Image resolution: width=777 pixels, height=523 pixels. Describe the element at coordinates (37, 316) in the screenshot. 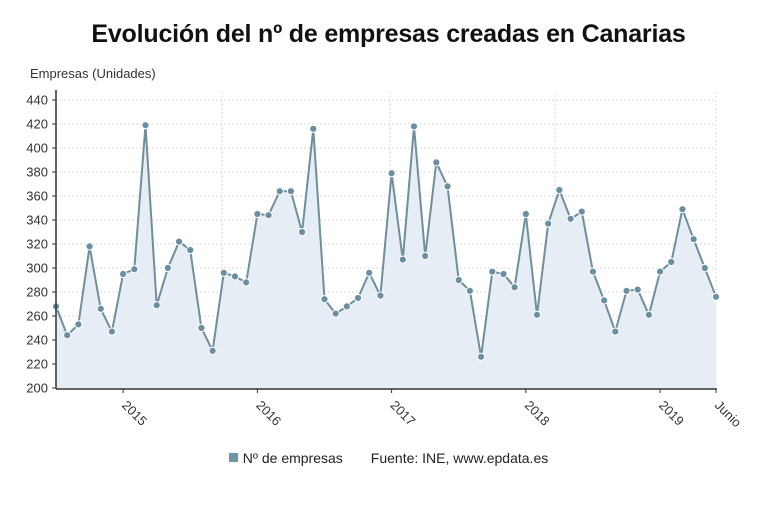

I see `svg-text: 260` at that location.